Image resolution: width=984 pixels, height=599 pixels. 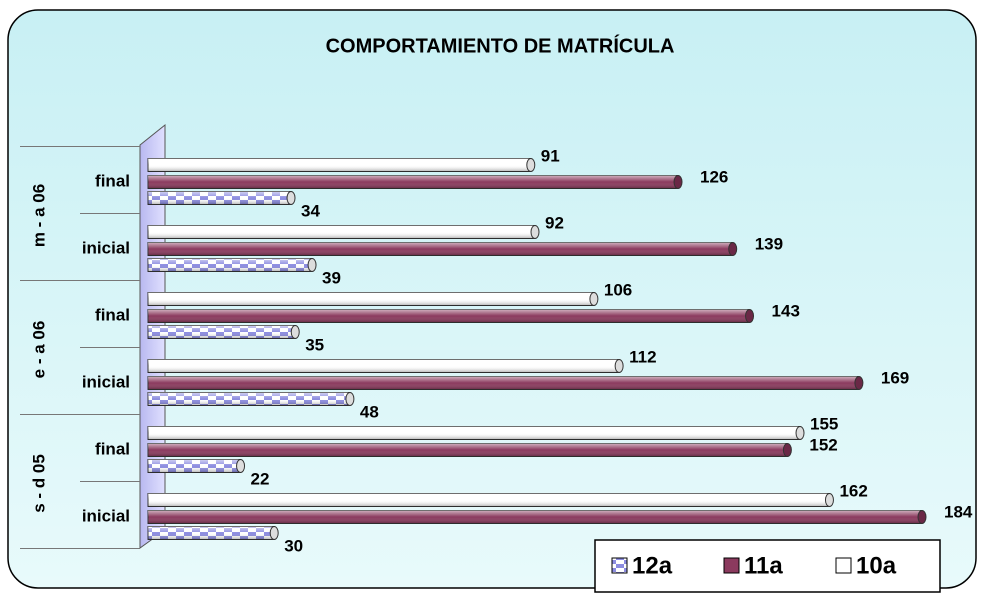 I want to click on value-label: 152, so click(x=823, y=444).